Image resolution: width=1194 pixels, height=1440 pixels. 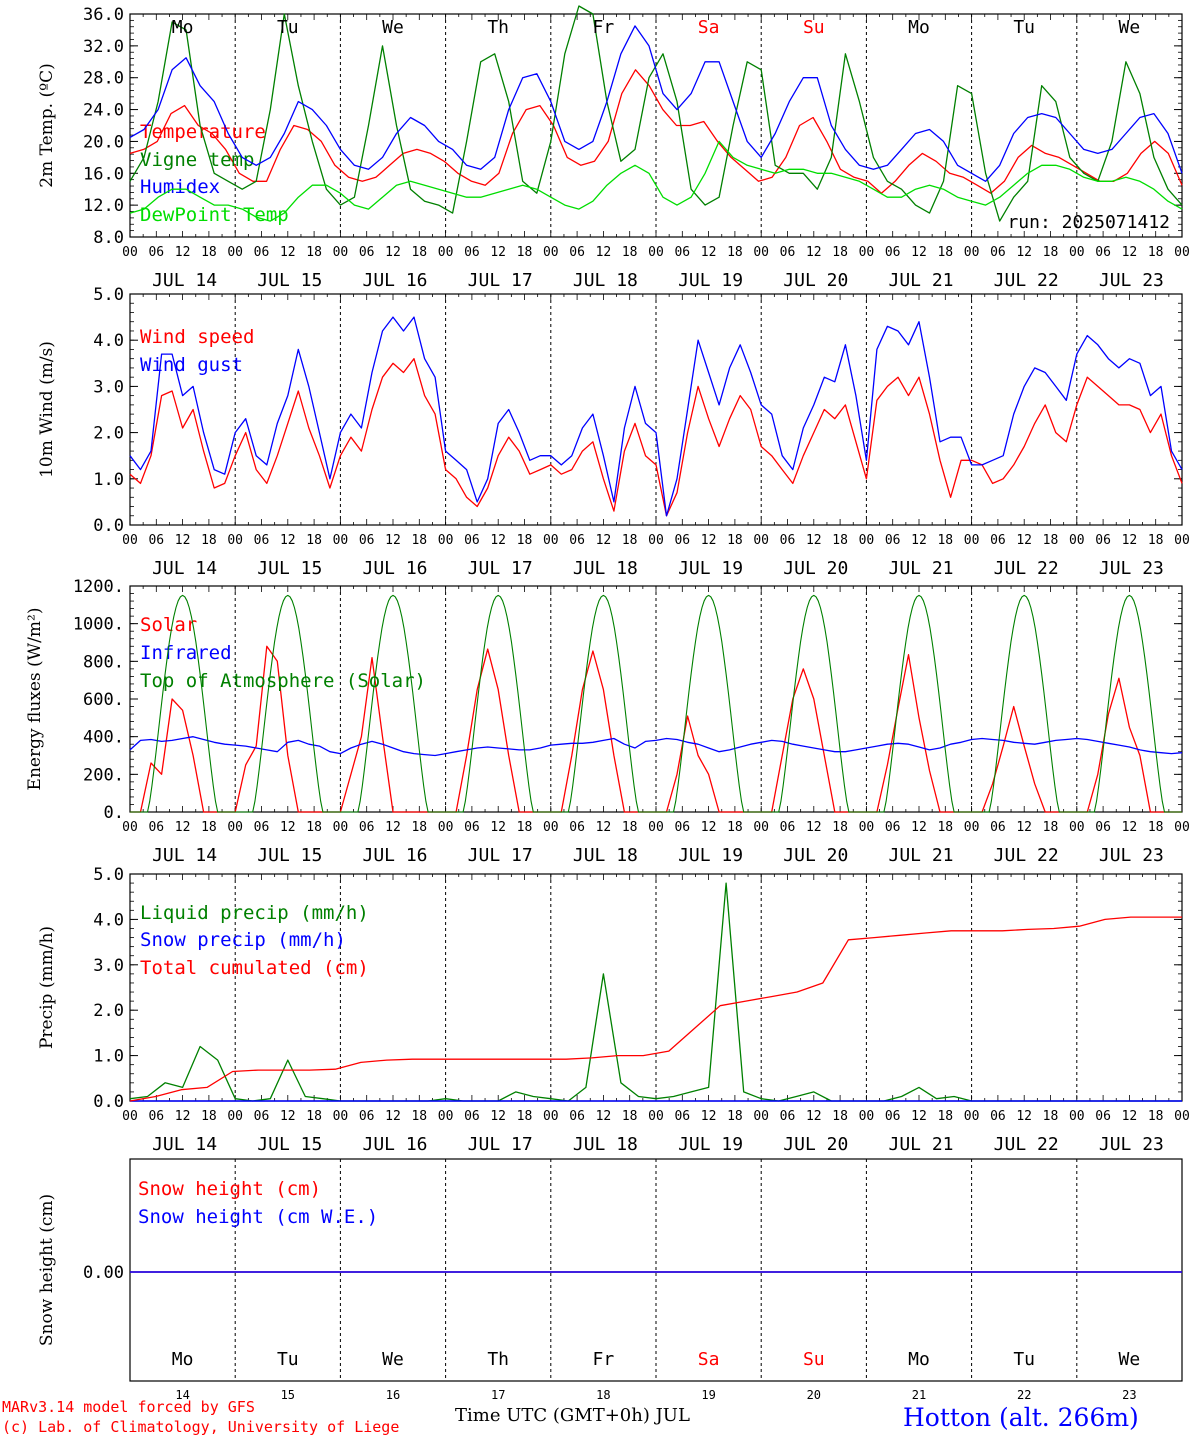 I want to click on legend-entry: Infrared, so click(x=186, y=653).